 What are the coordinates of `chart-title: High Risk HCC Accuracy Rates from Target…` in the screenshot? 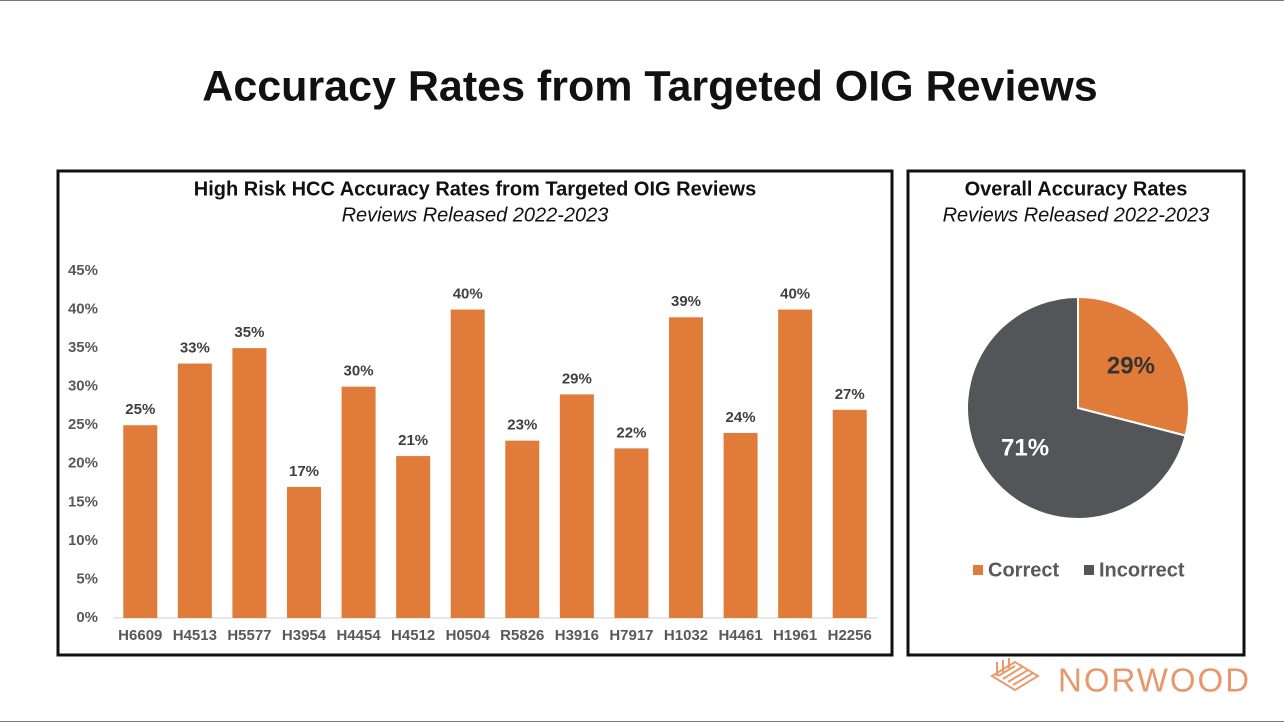 It's located at (475, 189).